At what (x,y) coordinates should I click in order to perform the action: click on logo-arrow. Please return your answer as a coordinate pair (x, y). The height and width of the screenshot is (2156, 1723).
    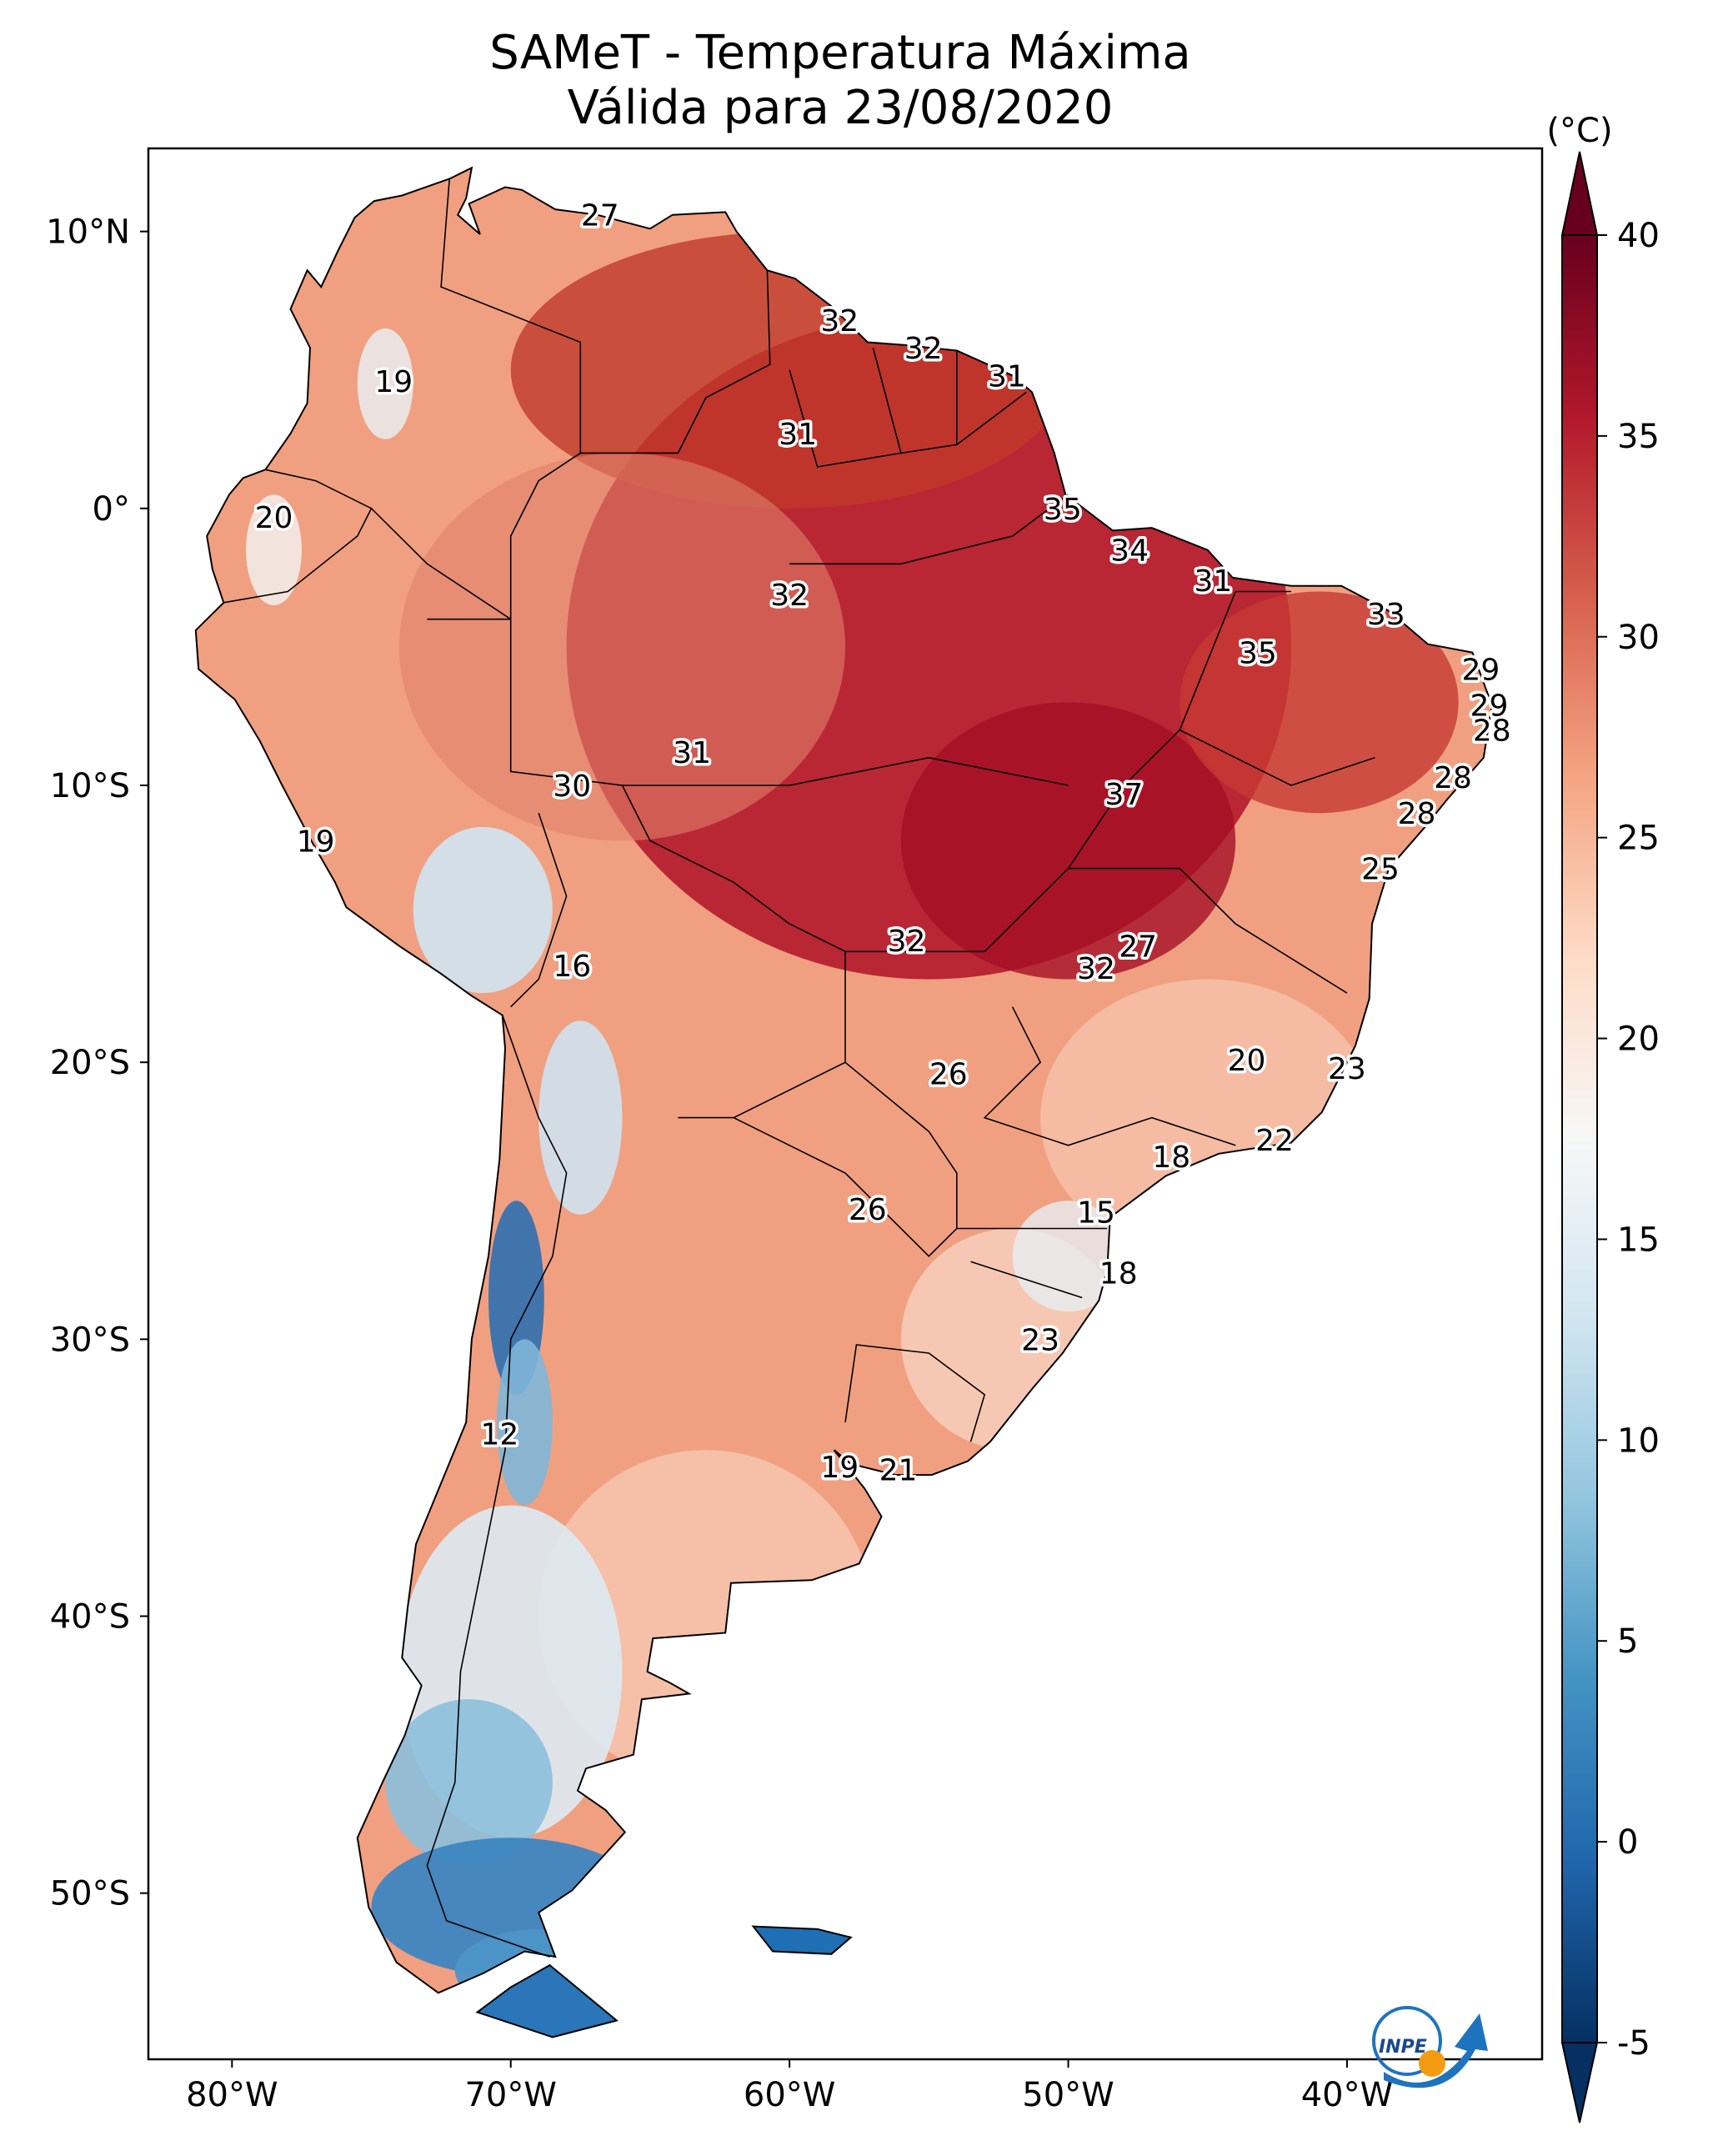
    Looking at the image, I should click on (1436, 2050).